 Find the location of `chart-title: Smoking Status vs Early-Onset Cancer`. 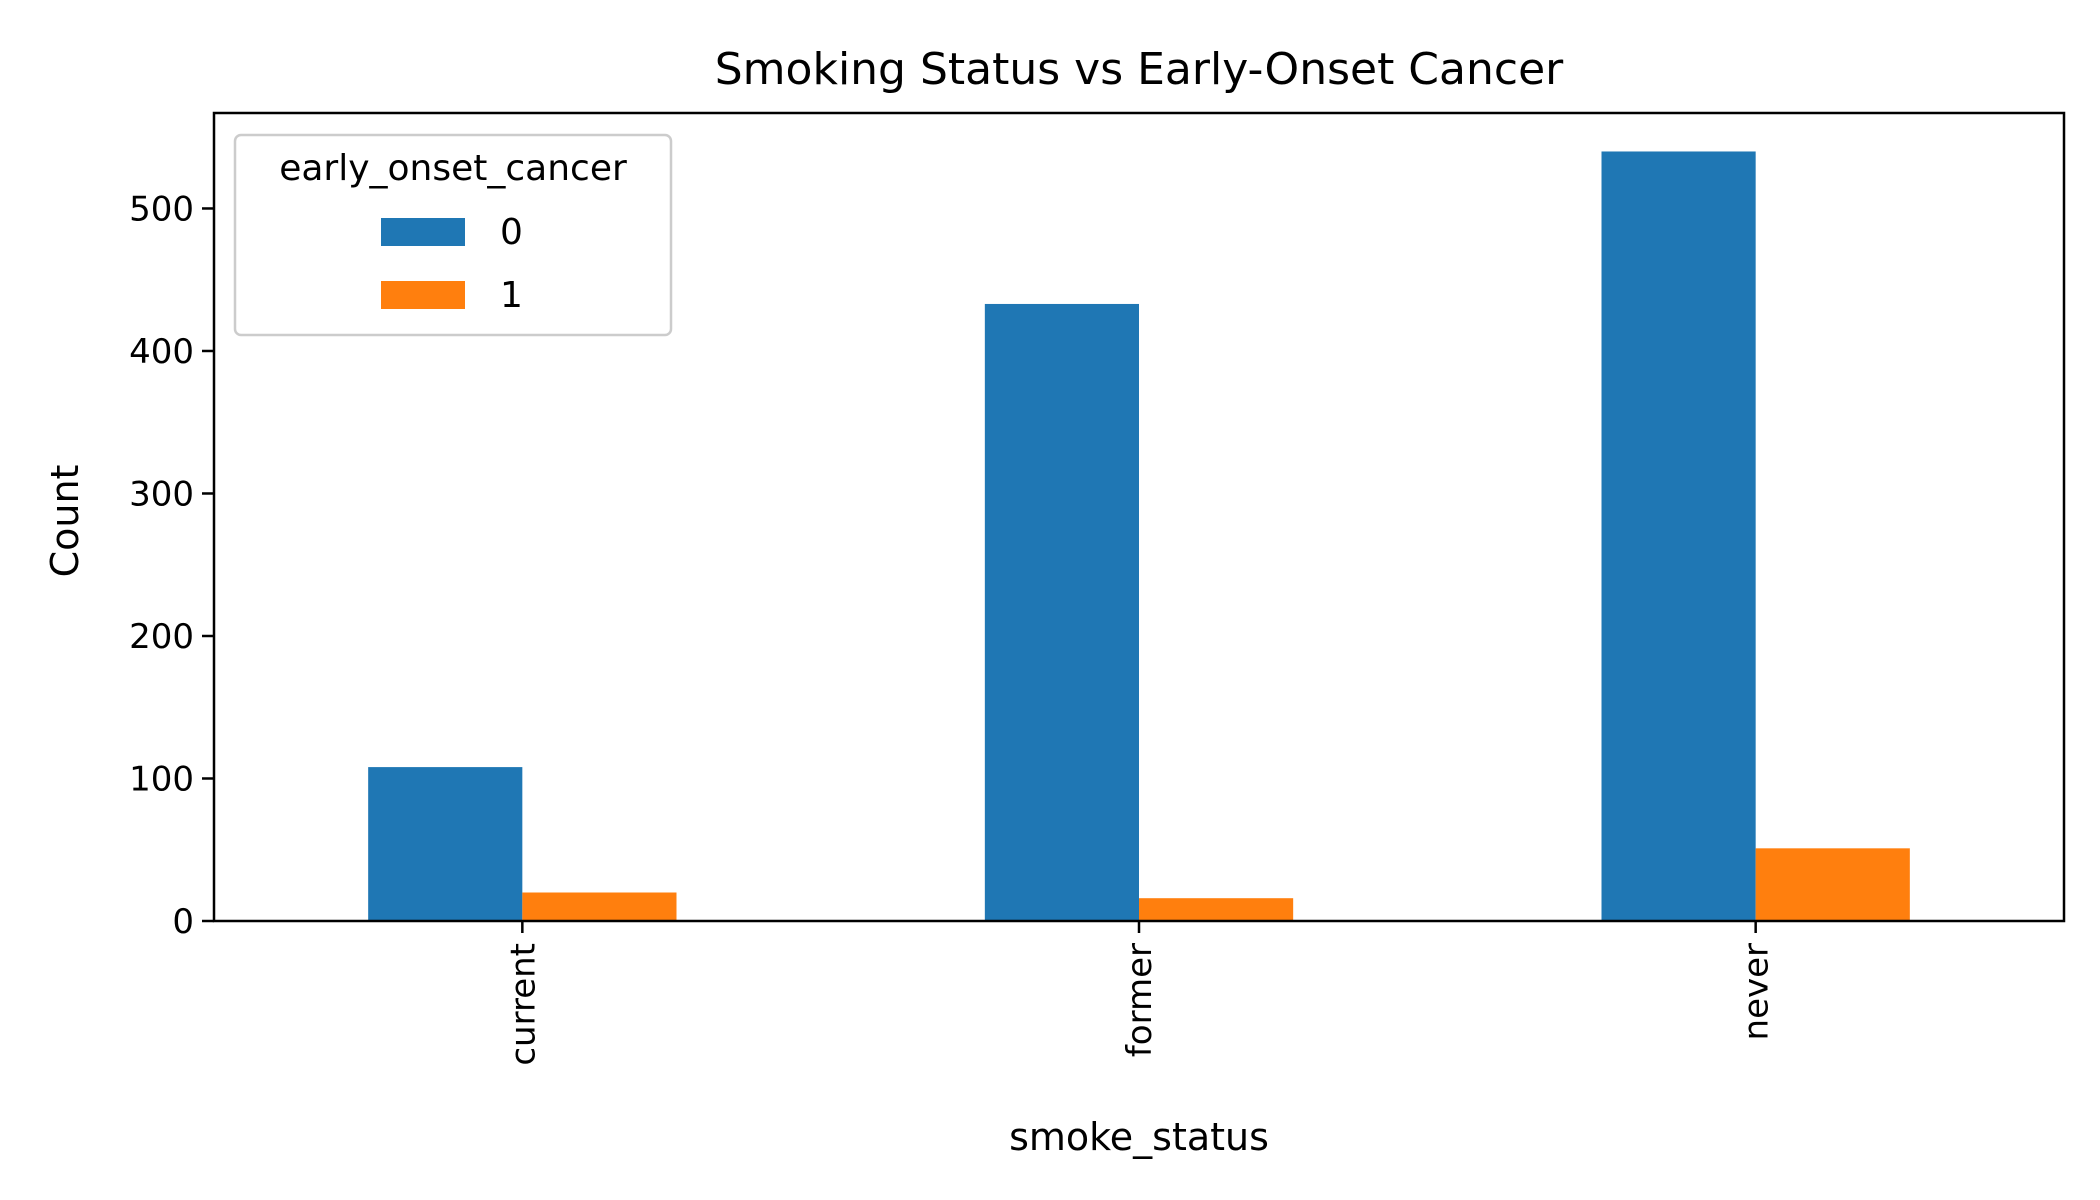

chart-title: Smoking Status vs Early-Onset Cancer is located at coordinates (1139, 69).